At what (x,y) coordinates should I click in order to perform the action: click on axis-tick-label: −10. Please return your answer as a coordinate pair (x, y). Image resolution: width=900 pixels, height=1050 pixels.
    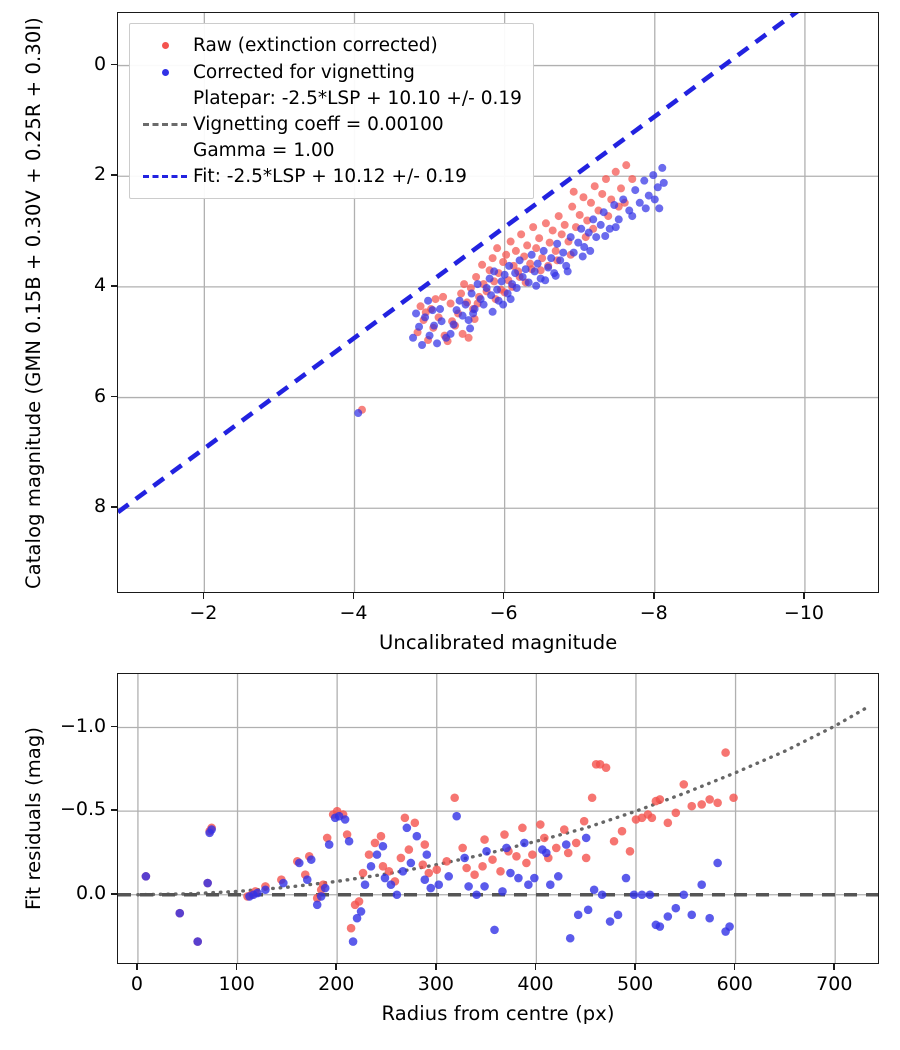
    Looking at the image, I should click on (804, 613).